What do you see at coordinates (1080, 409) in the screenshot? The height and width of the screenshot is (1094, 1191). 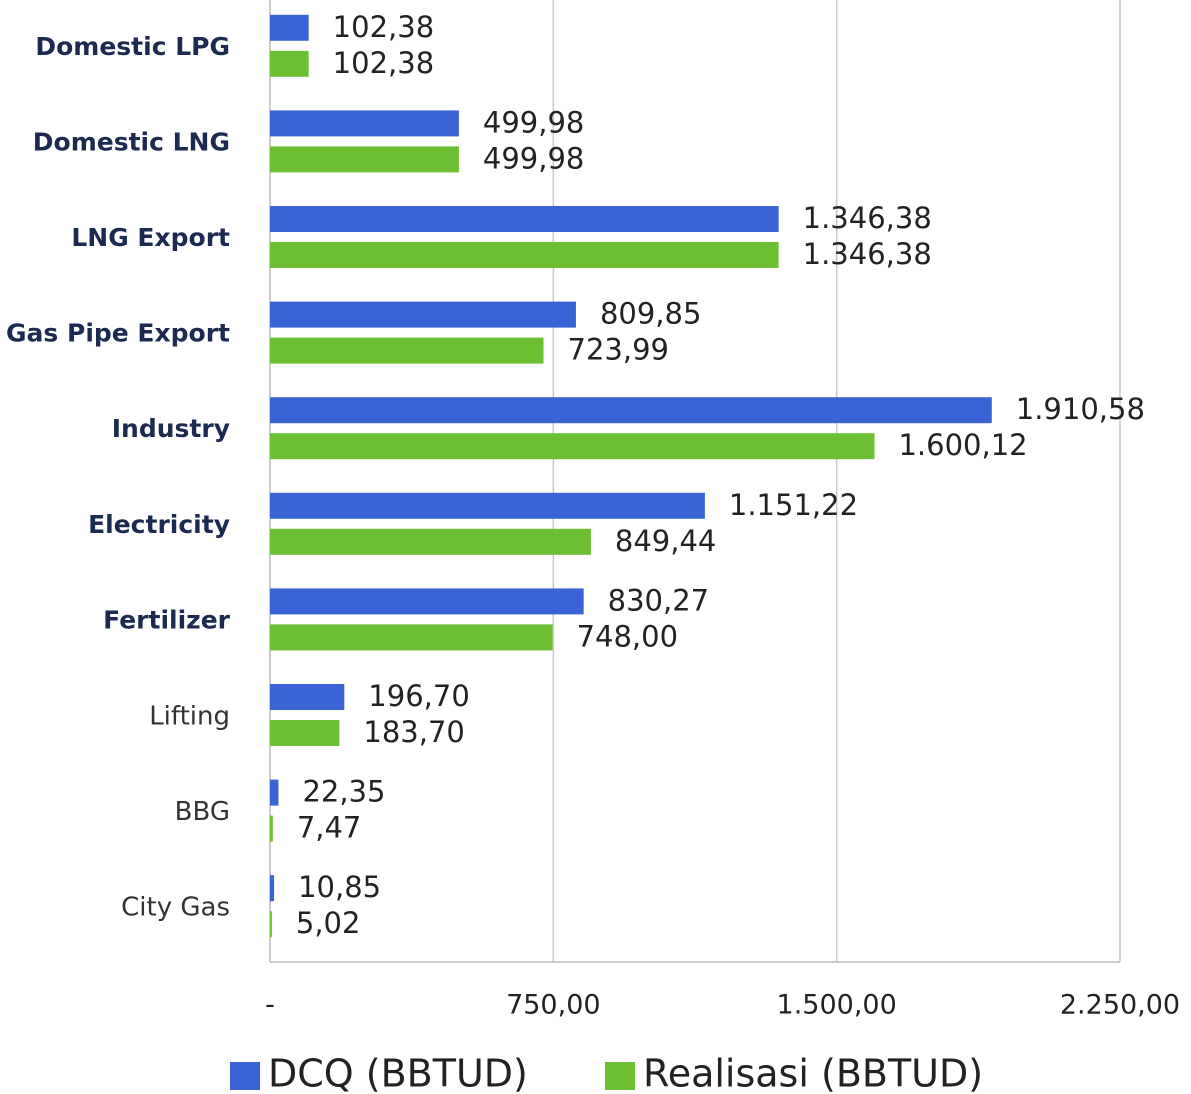 I see `data-label: 1.910,58` at bounding box center [1080, 409].